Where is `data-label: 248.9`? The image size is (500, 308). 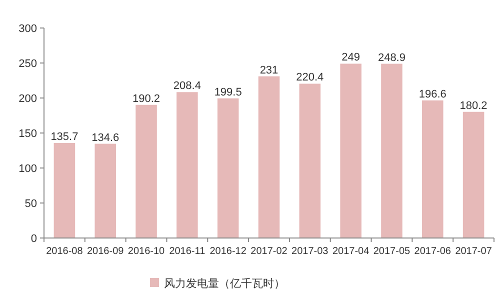 data-label: 248.9 is located at coordinates (392, 58).